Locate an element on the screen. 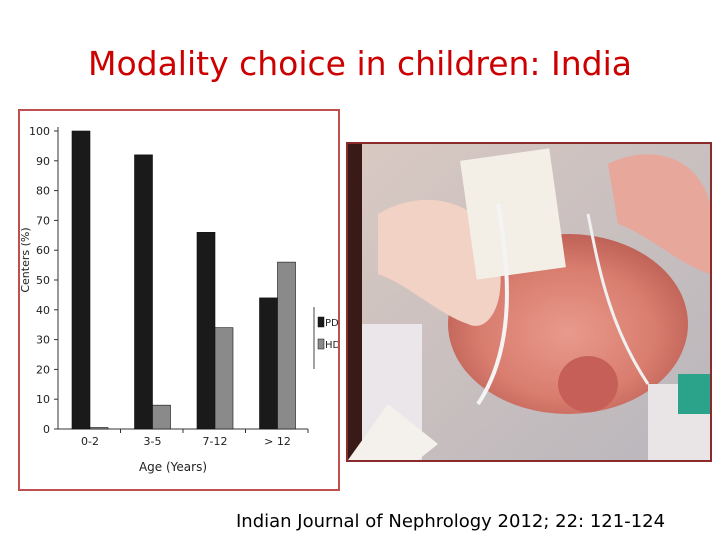 This screenshot has height=540, width=720. y-tick-label: 60 is located at coordinates (43, 250).